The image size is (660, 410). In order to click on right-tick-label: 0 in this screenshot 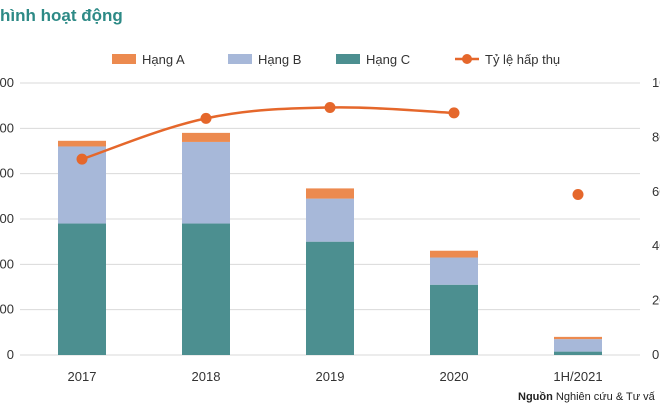, I will do `click(655, 354)`.